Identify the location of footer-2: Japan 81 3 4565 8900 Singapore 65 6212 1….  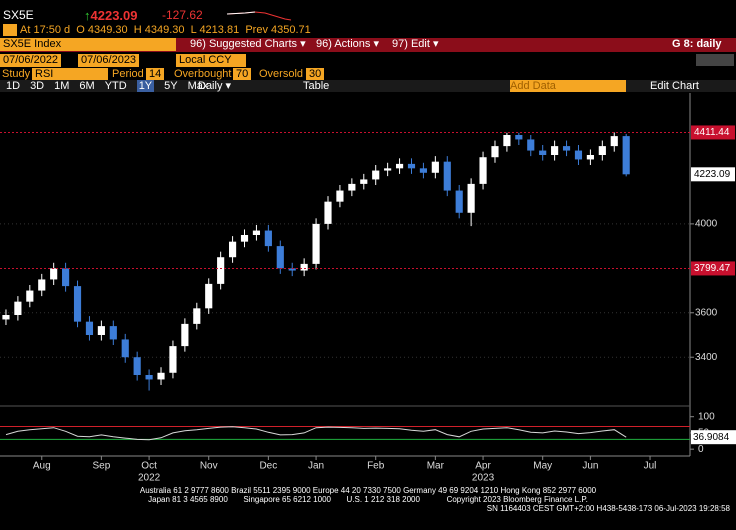
(368, 499).